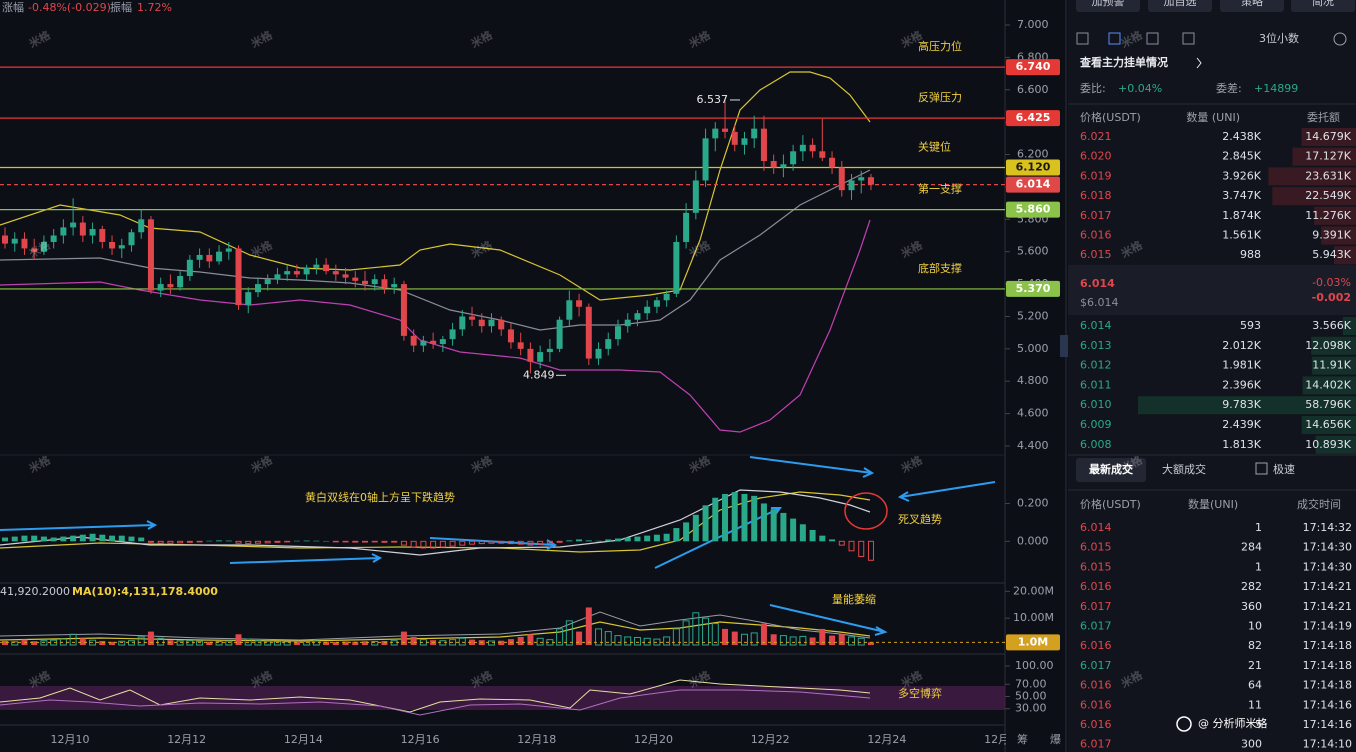 This screenshot has height=752, width=1356. What do you see at coordinates (1251, 586) in the screenshot?
I see `trade-qty: 282` at bounding box center [1251, 586].